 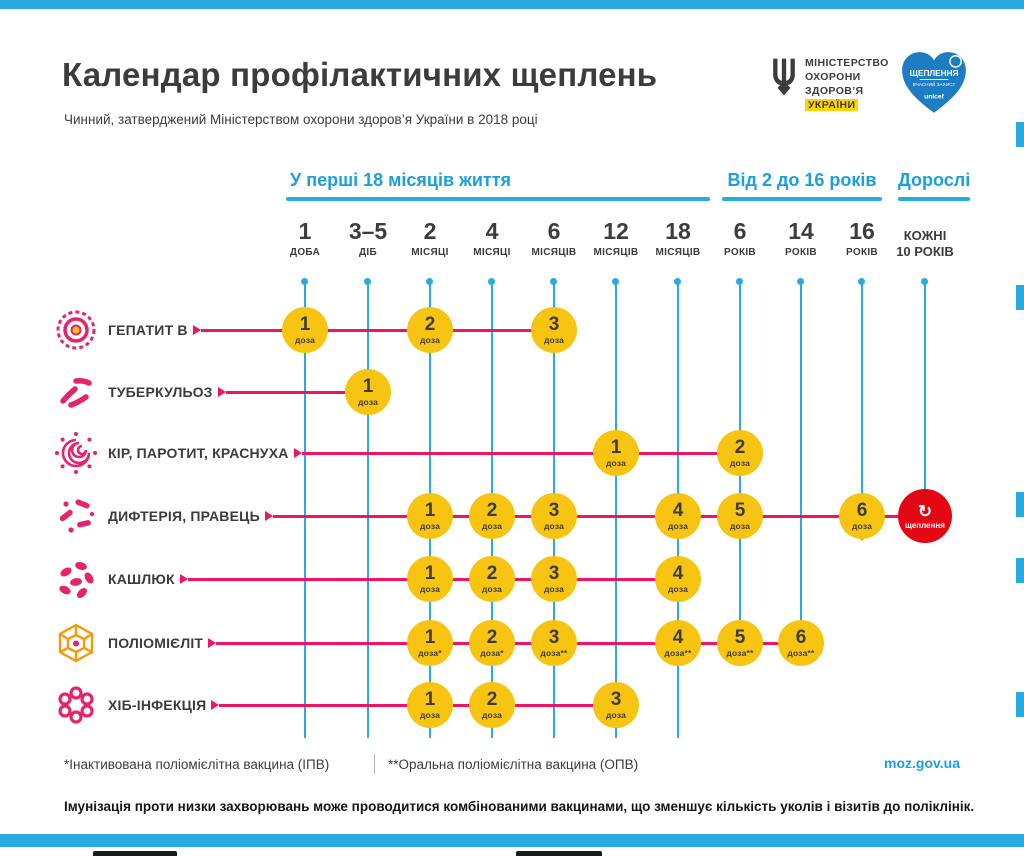 I want to click on timeline-column-header: 12 МІСЯЦІВ, so click(x=616, y=238).